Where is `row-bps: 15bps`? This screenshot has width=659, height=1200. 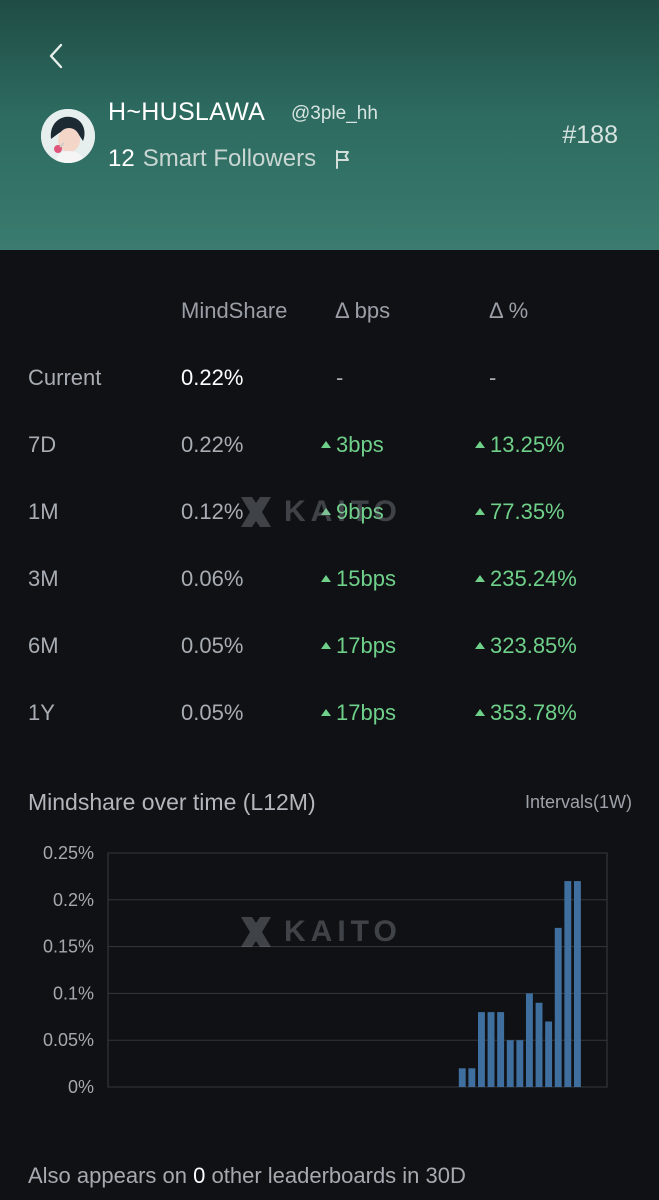 row-bps: 15bps is located at coordinates (358, 579).